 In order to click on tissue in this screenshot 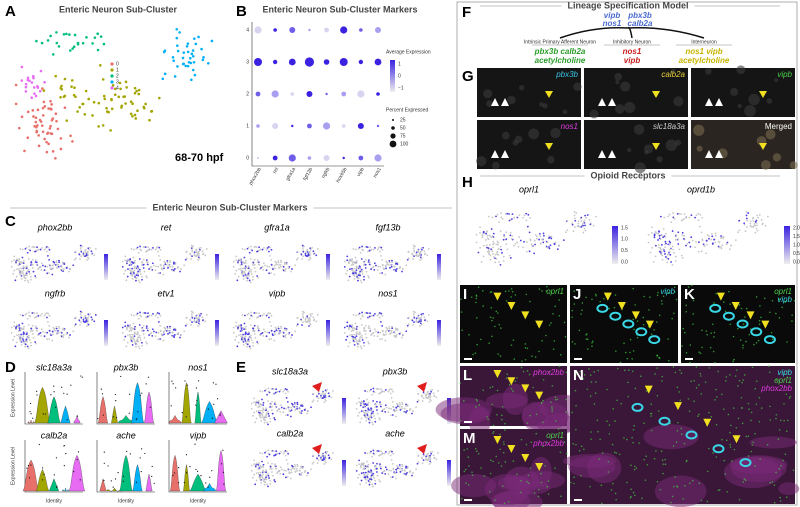, I will do `click(507, 401)`.